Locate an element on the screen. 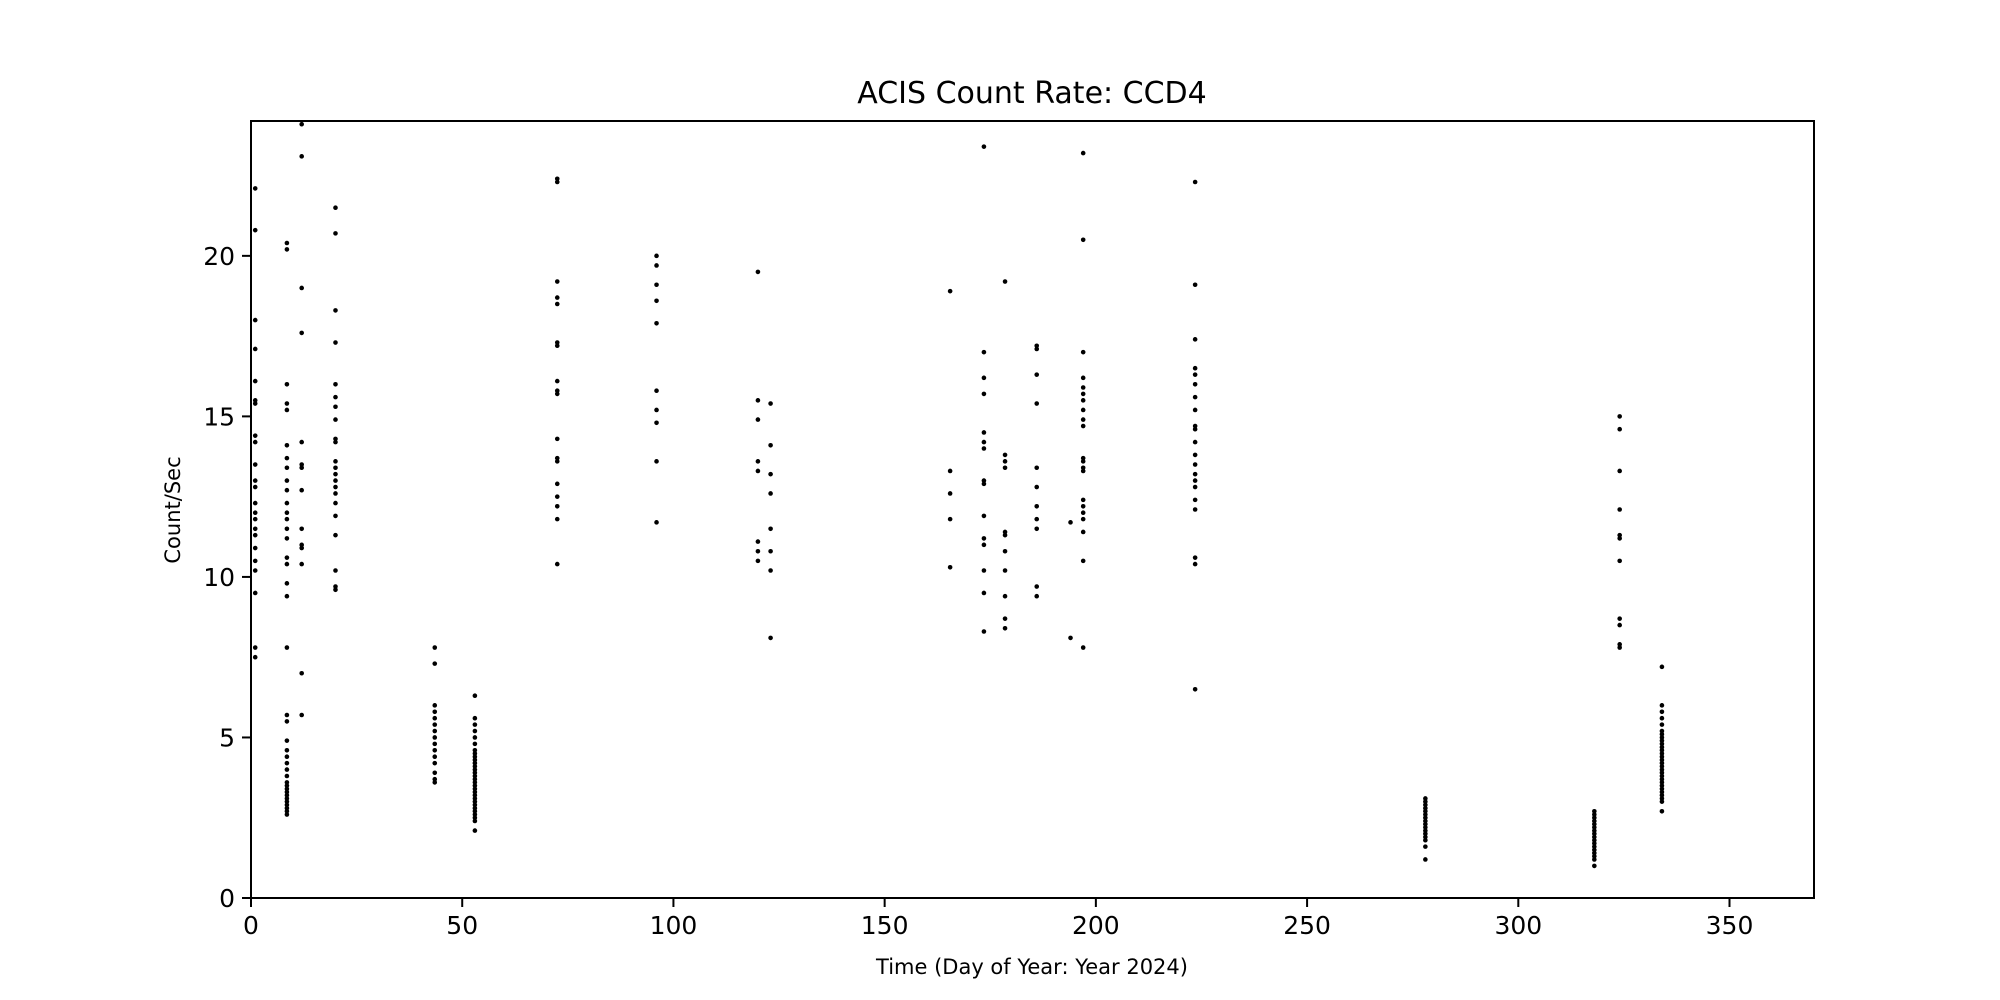 The width and height of the screenshot is (2000, 1000). y-tick-label: 20 is located at coordinates (219, 256).